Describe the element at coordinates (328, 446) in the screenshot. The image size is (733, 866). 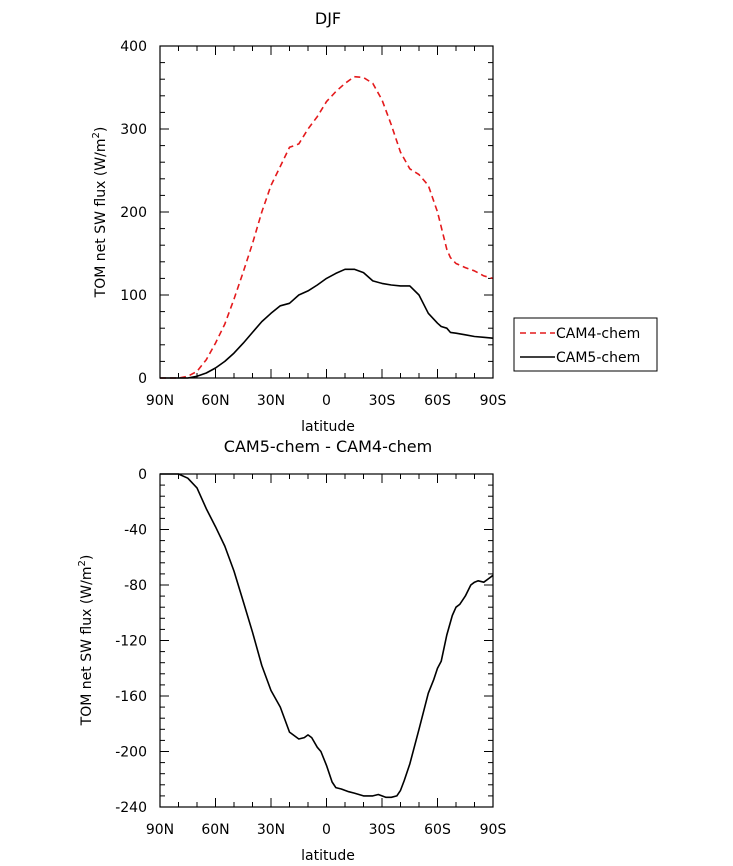
I see `panel-title: CAM5-chem - CAM4-chem` at that location.